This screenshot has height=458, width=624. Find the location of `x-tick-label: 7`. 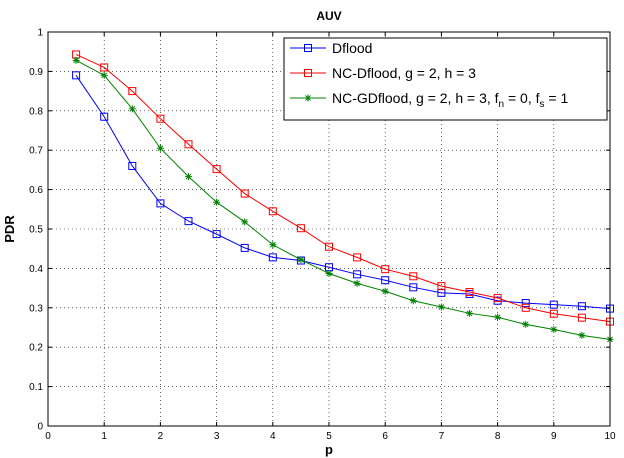

x-tick-label: 7 is located at coordinates (442, 436).